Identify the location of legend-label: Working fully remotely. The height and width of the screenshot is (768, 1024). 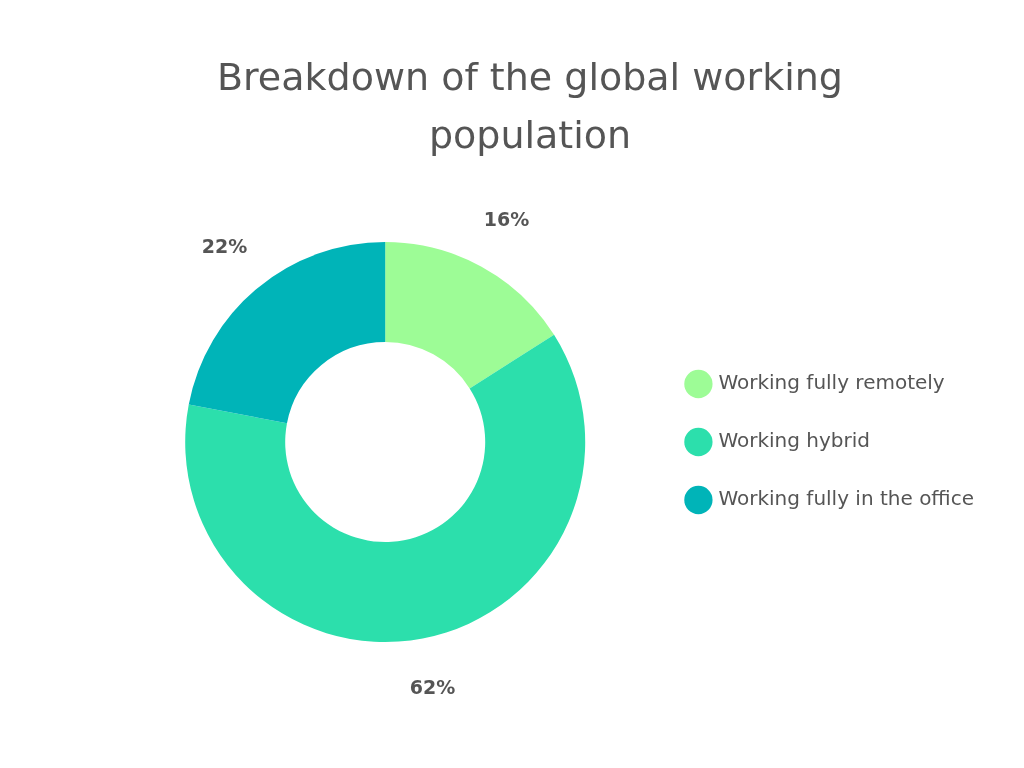
(831, 382).